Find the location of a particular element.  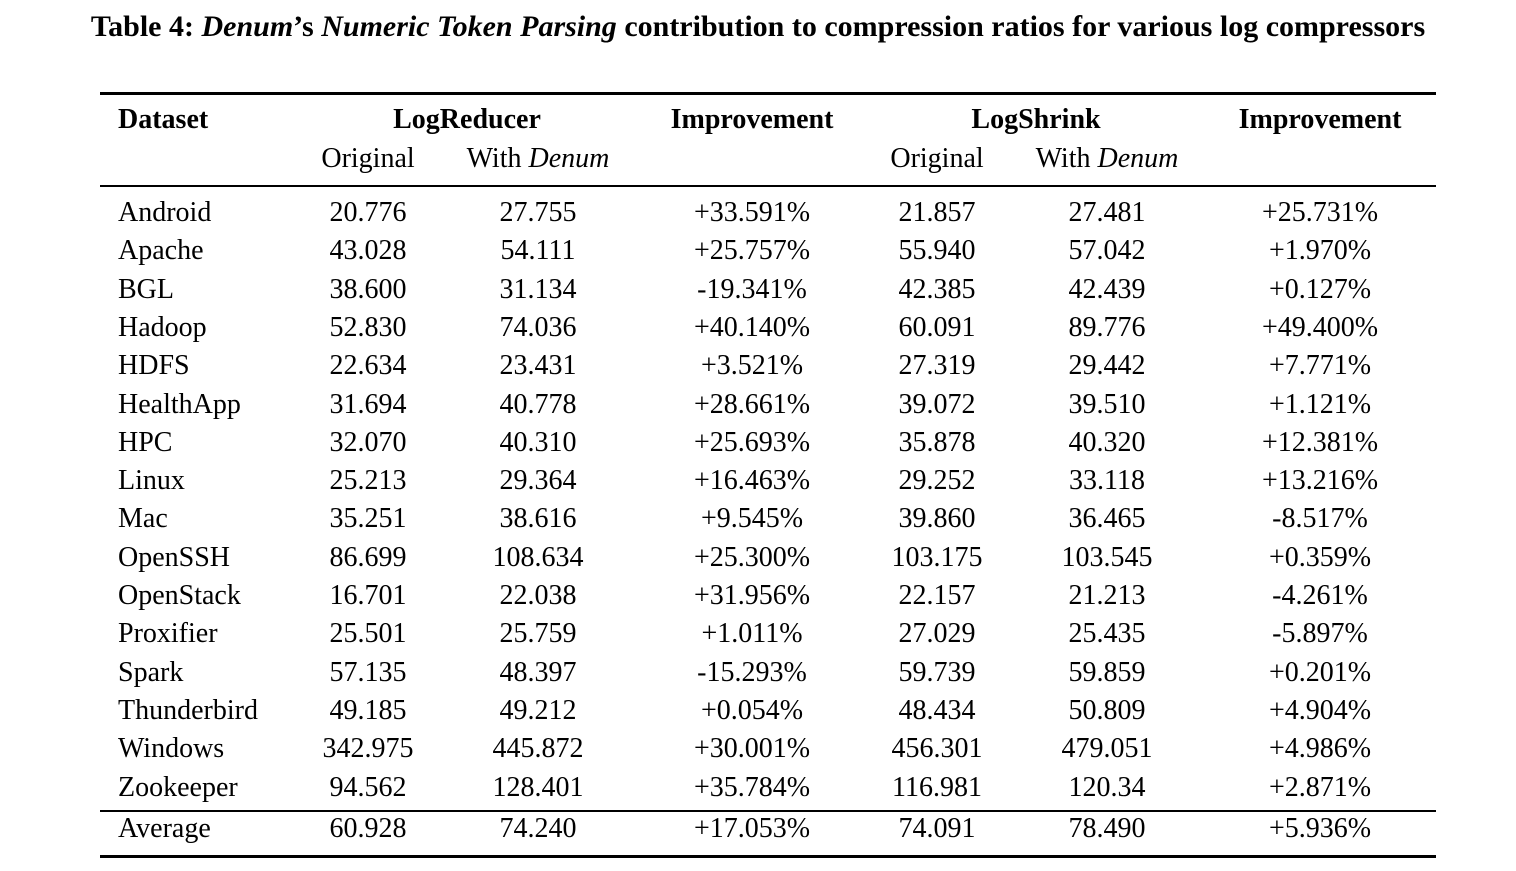

ls-imp-cell: +25.731% is located at coordinates (1320, 212).